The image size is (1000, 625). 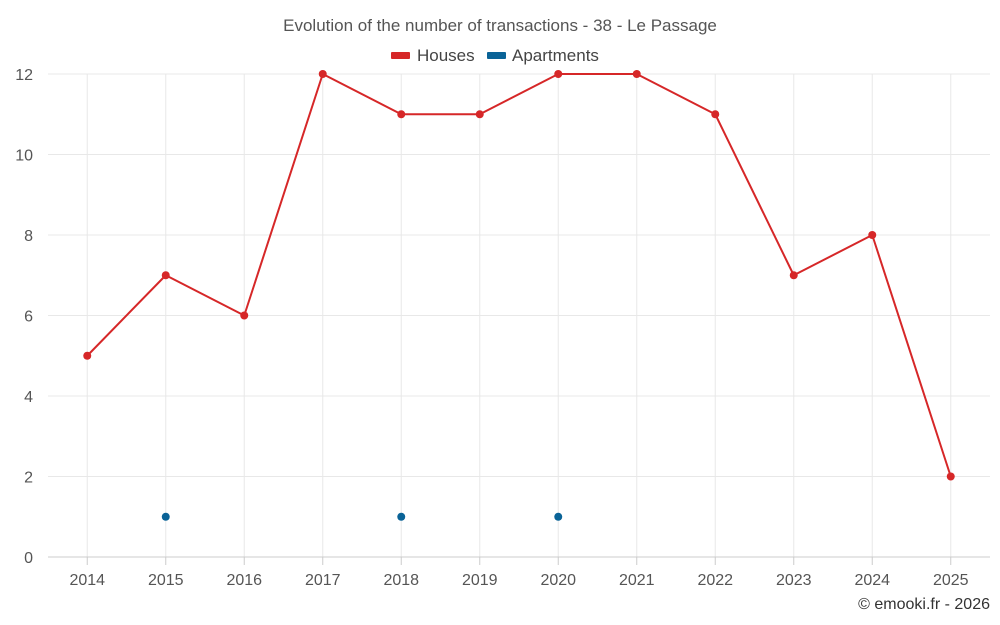 What do you see at coordinates (28, 397) in the screenshot?
I see `y-tick-label: 4` at bounding box center [28, 397].